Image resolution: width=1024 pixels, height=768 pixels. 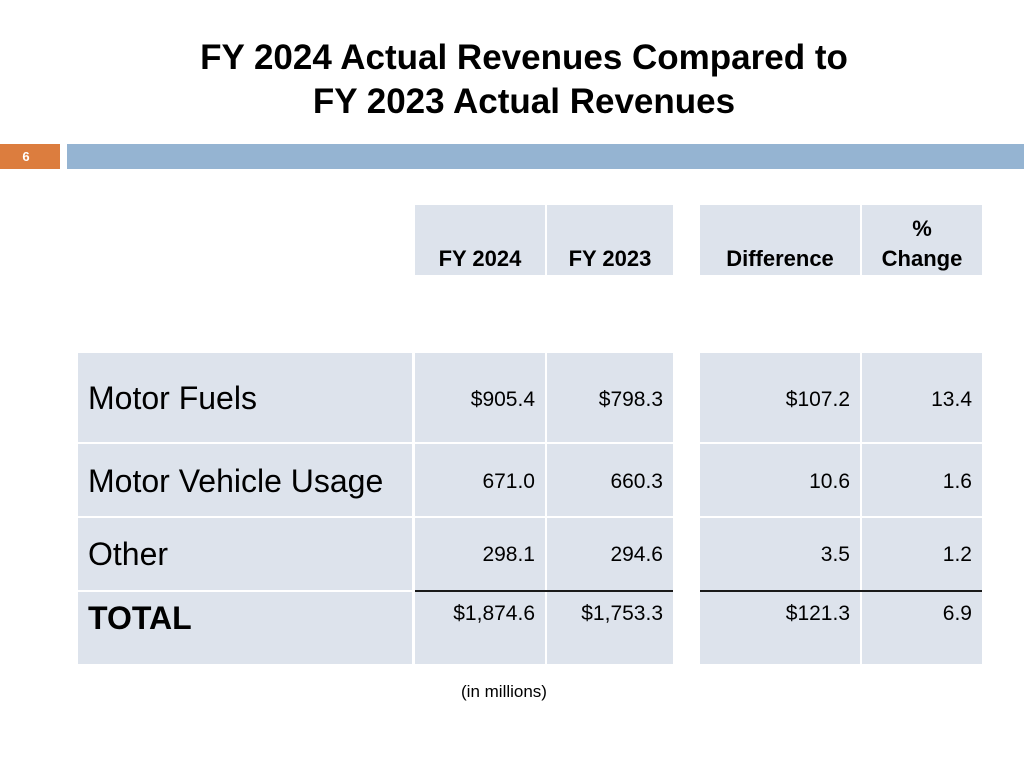 What do you see at coordinates (245, 628) in the screenshot?
I see `row-label-total: TOTAL` at bounding box center [245, 628].